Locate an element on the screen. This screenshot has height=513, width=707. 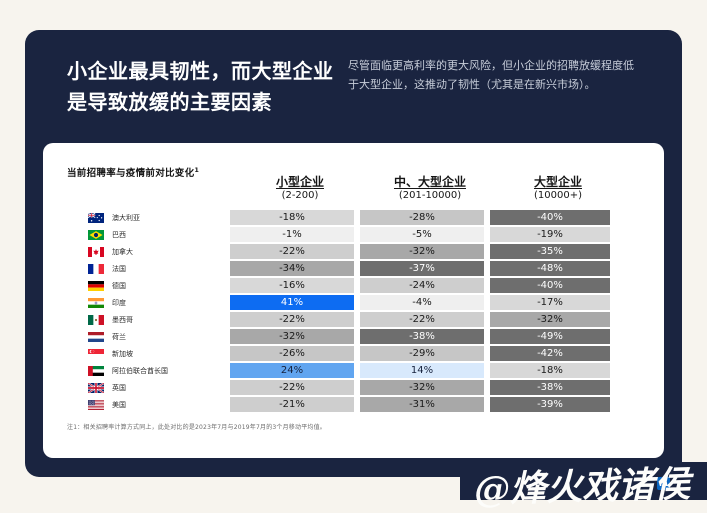
column-header-mid-large: 中、大型企业 (201-10000) is located at coordinates (430, 188).